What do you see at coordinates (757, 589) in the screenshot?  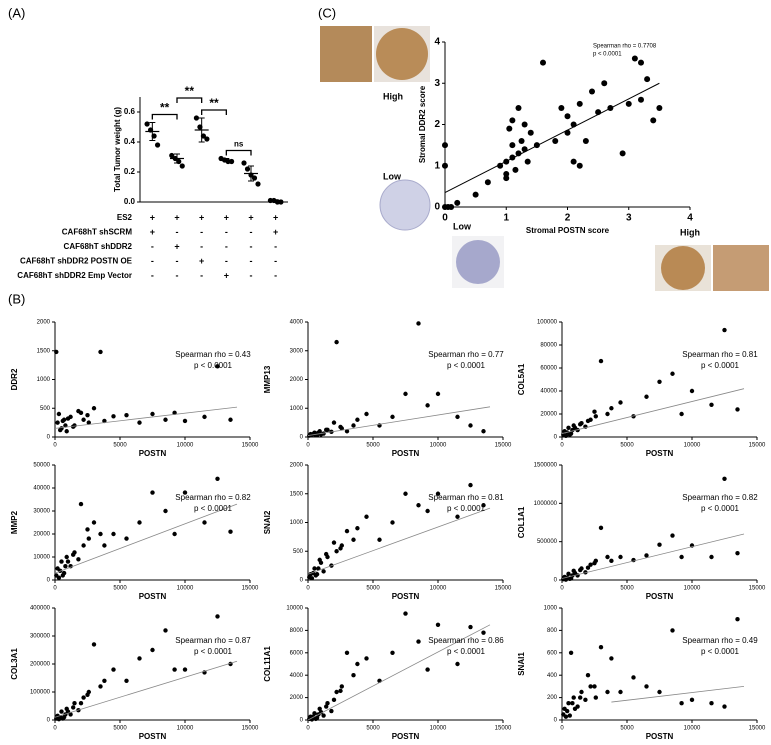 I see `x-tick-label: 15000` at bounding box center [757, 589].